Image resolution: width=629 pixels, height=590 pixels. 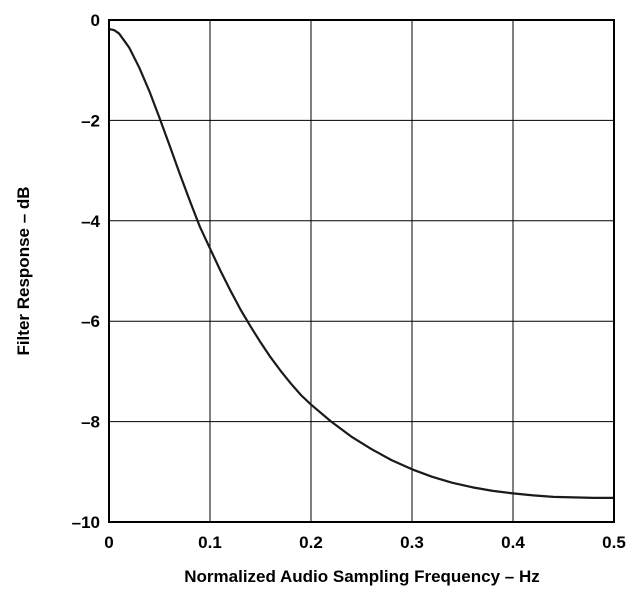 What do you see at coordinates (513, 542) in the screenshot?
I see `x-tick-label: 0.4` at bounding box center [513, 542].